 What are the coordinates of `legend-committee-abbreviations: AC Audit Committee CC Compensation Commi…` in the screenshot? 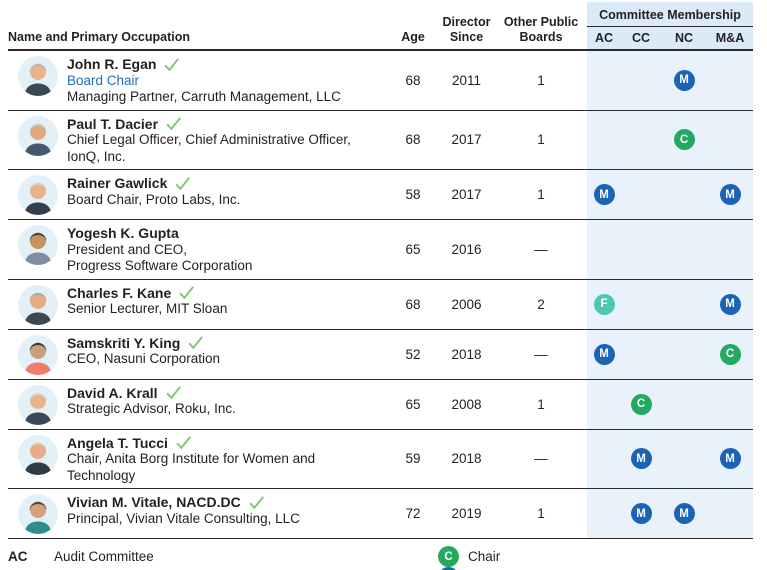 It's located at (223, 558).